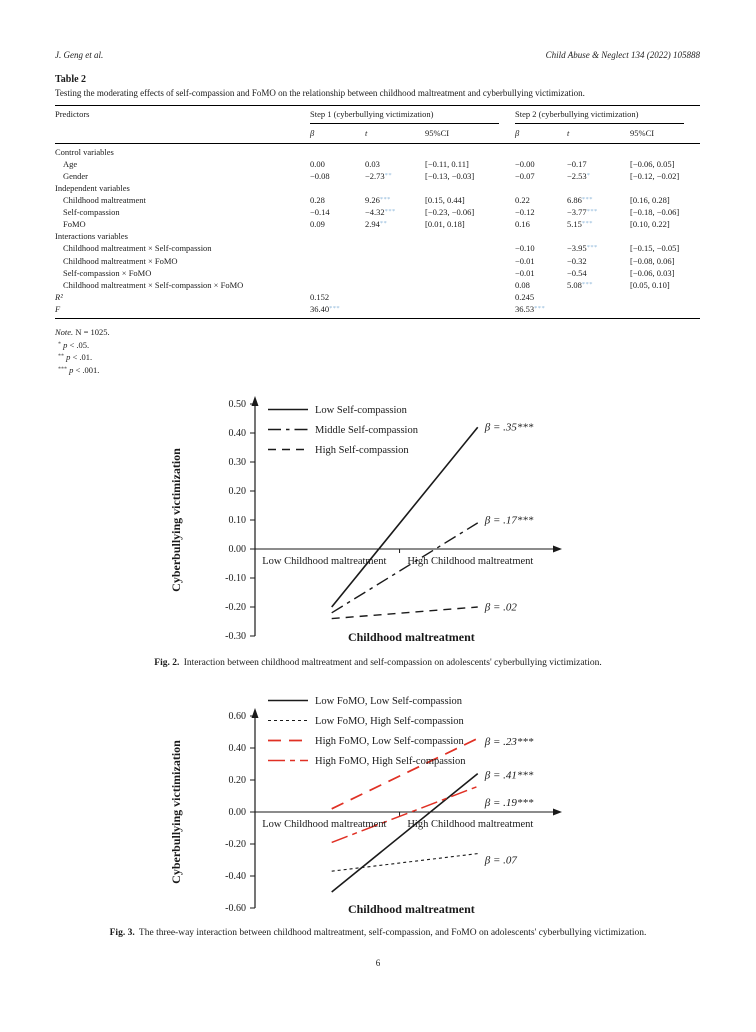  I want to click on table-cell: [0.05, 0.10], so click(650, 284).